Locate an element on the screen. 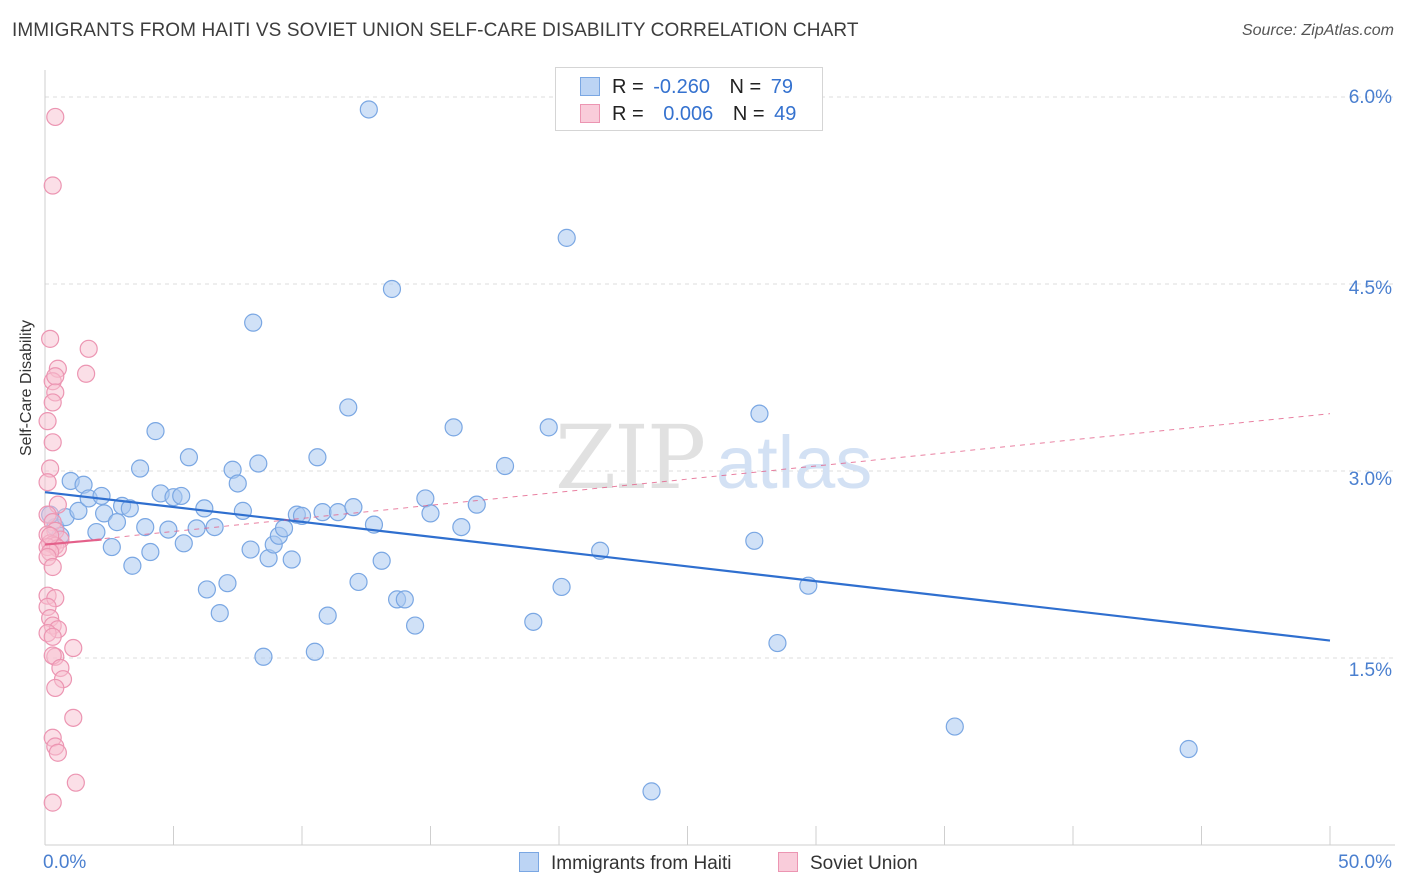 The image size is (1406, 892). x-tick-label: 50.0% is located at coordinates (1365, 862).